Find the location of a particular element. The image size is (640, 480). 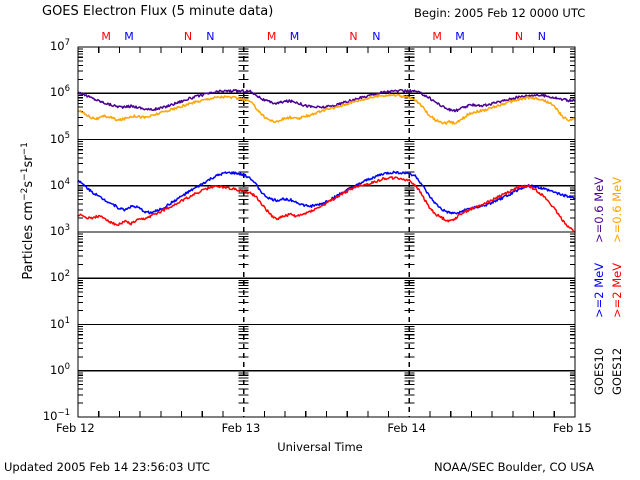

x-tick-label: Feb 15 is located at coordinates (572, 428).